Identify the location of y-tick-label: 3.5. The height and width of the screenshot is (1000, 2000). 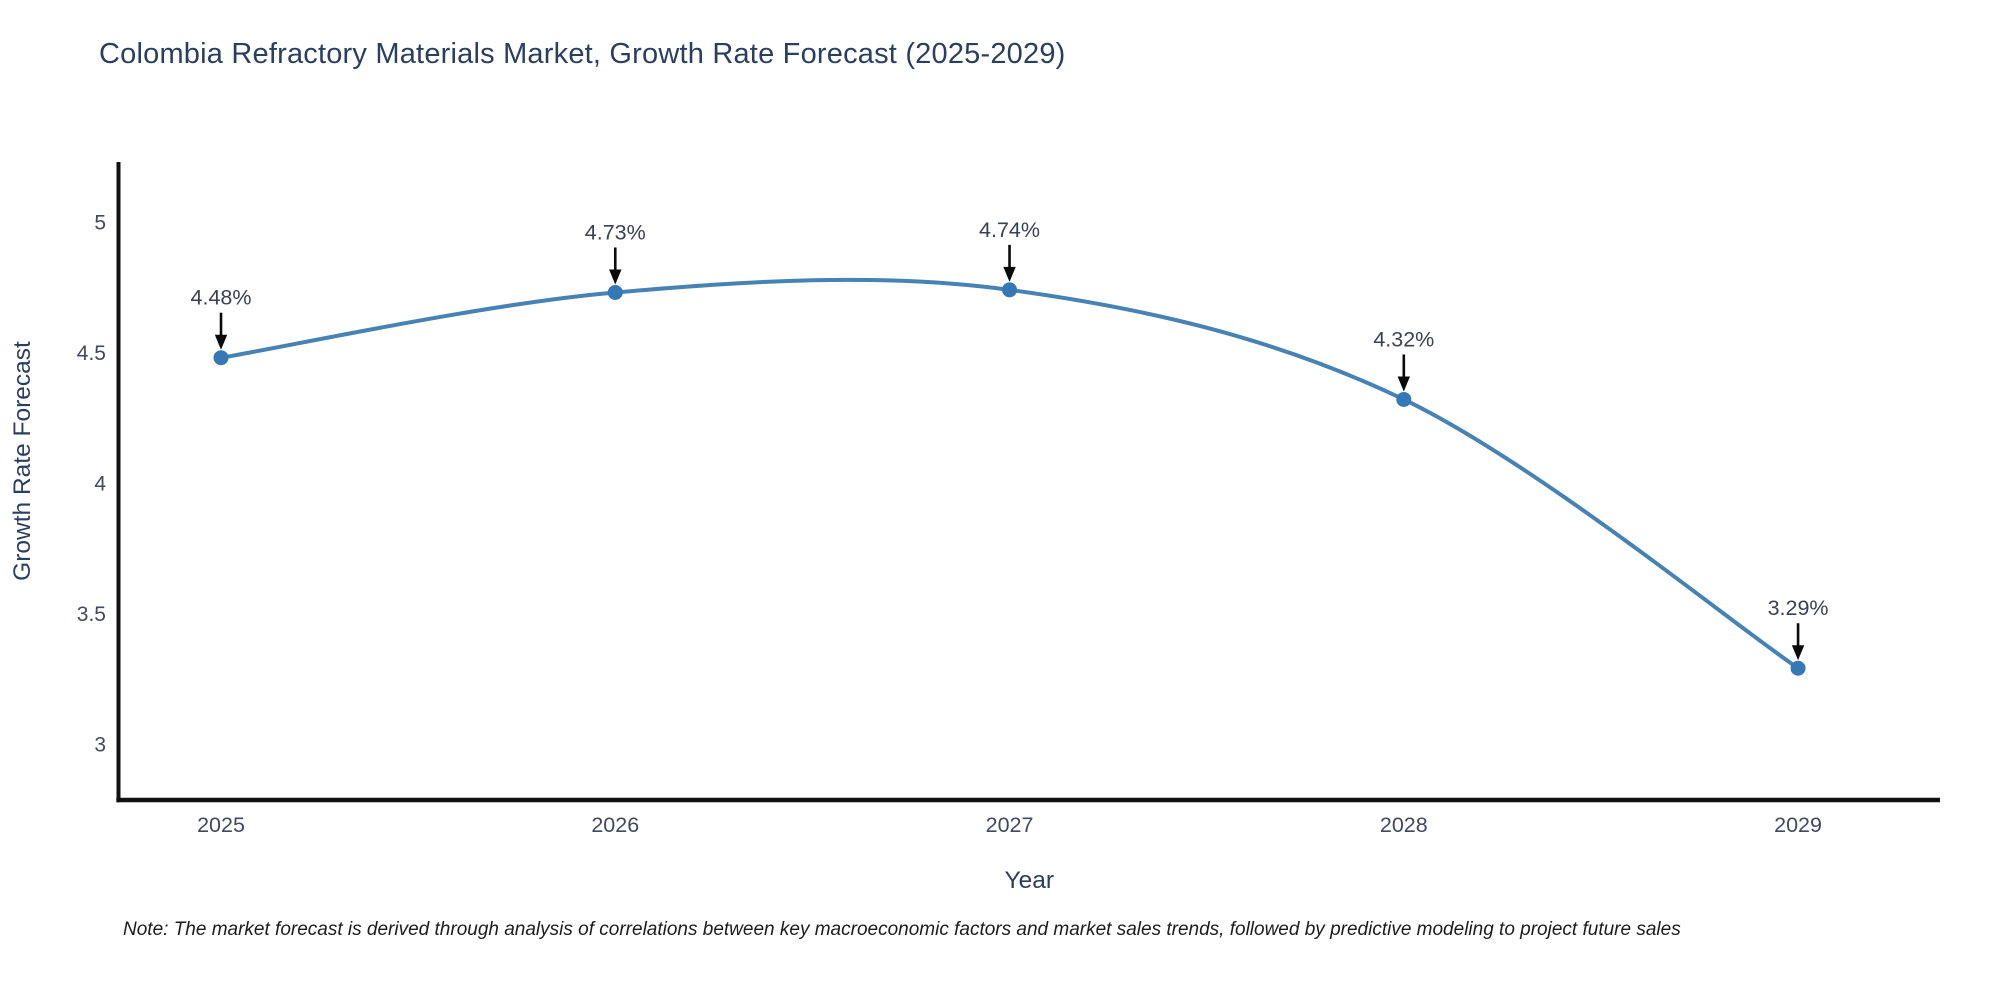
(91, 614).